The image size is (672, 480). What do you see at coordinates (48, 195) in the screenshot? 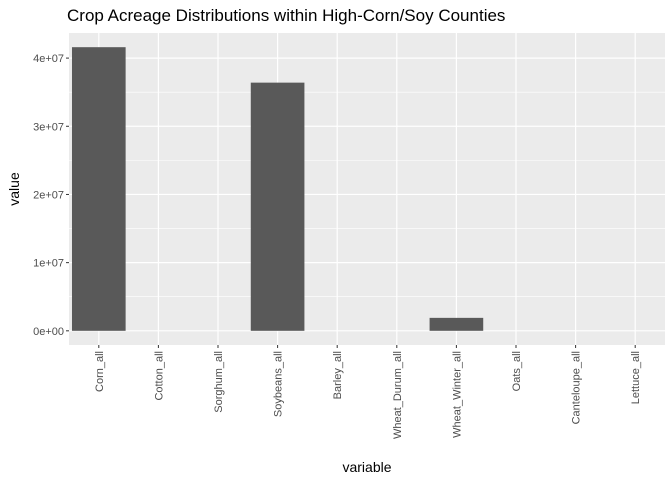
I see `y-tick-label: 2e+07` at bounding box center [48, 195].